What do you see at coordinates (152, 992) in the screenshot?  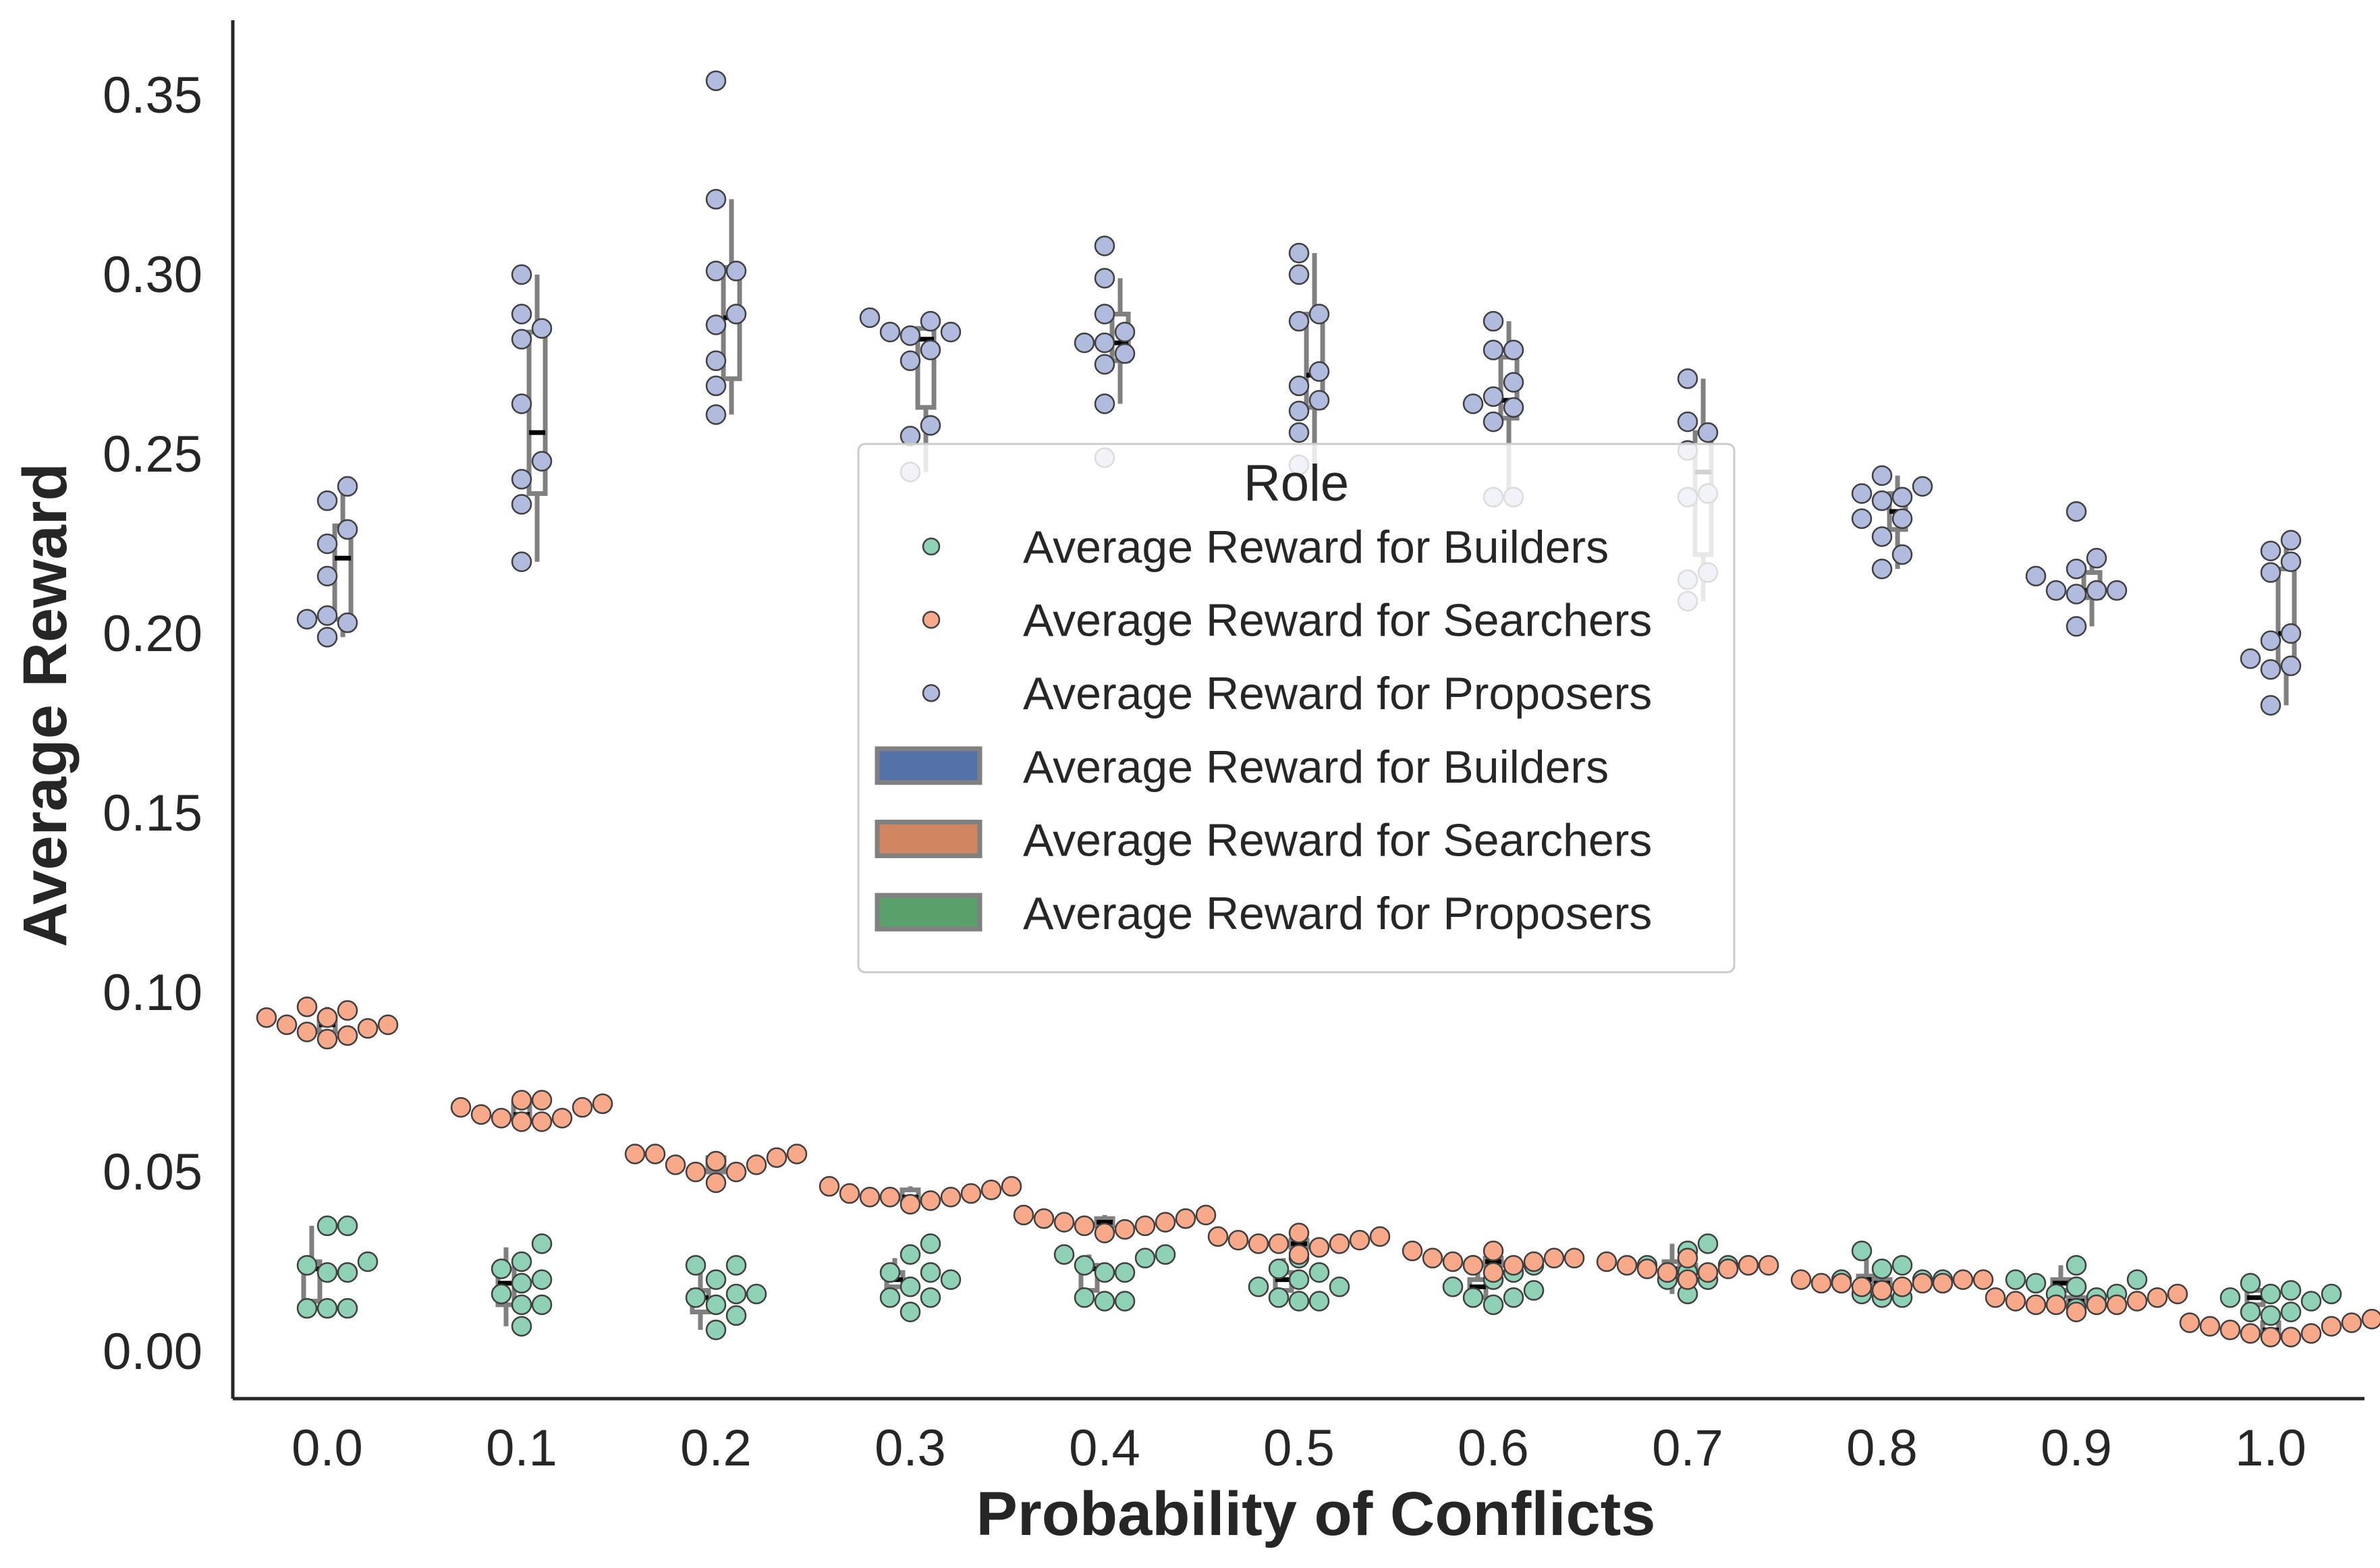 I see `y-tick-label: 0.10` at bounding box center [152, 992].